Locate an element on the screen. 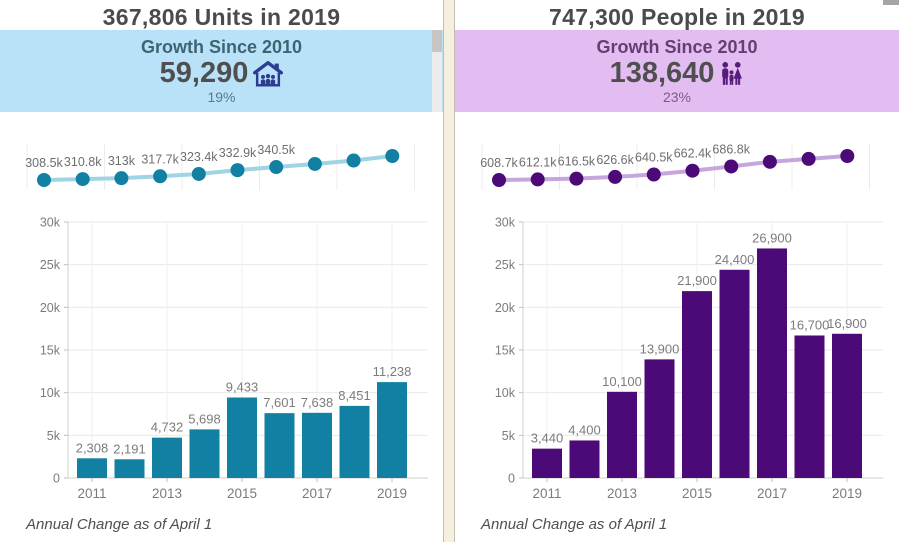 The image size is (899, 542). bar-label: 5,698 is located at coordinates (204, 418).